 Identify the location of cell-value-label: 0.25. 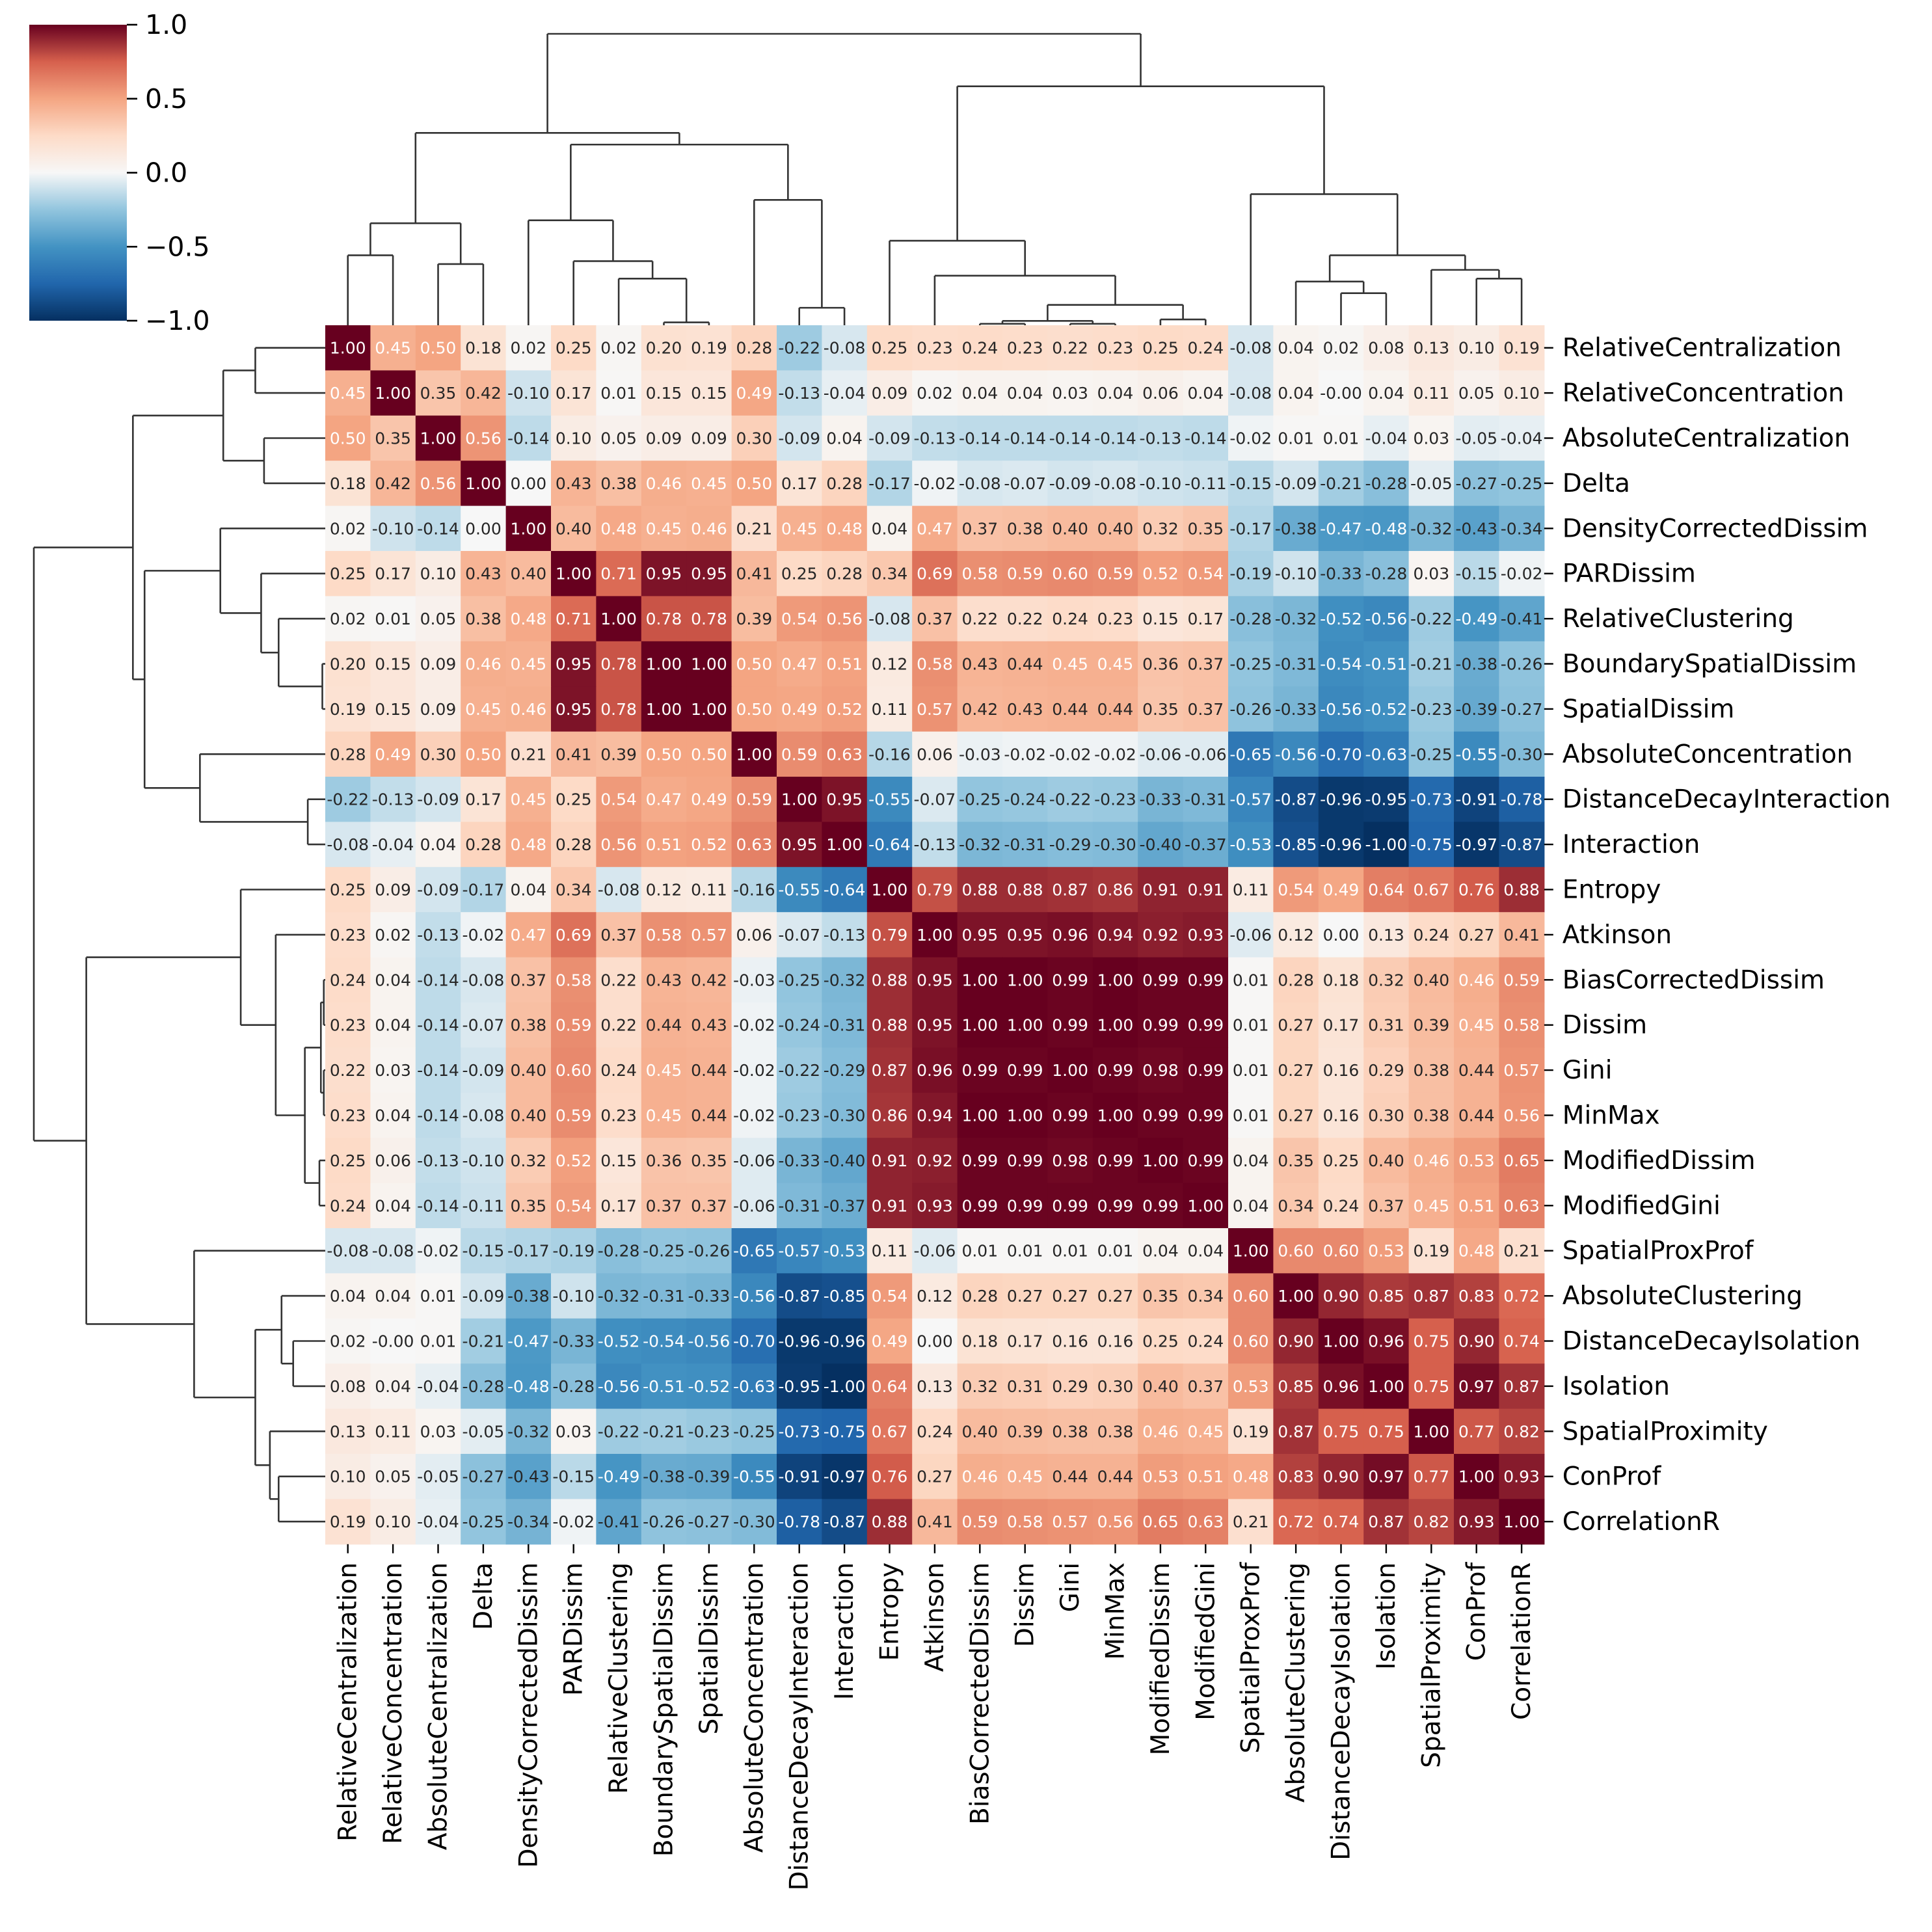
(348, 1160).